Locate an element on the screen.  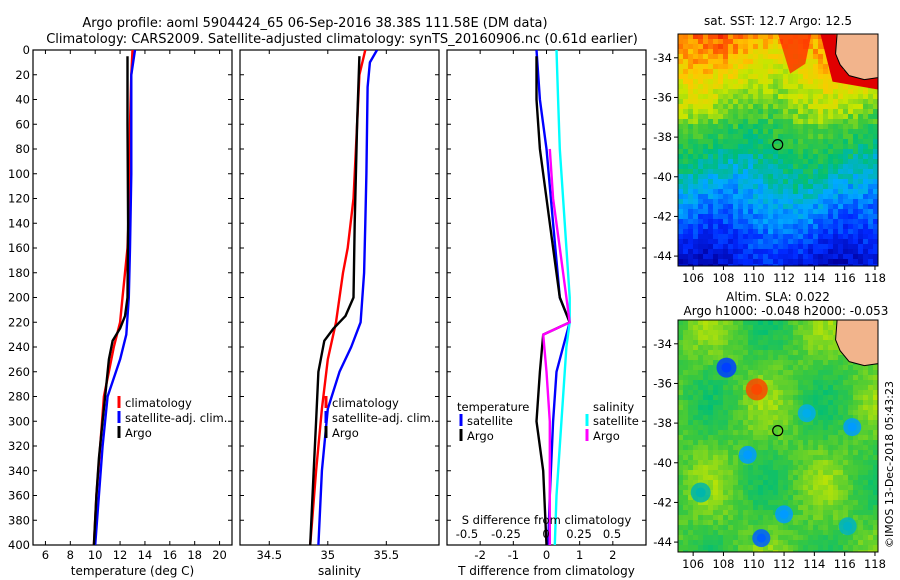
x-axis-label-differences: T difference from climatology is located at coordinates (546, 571).